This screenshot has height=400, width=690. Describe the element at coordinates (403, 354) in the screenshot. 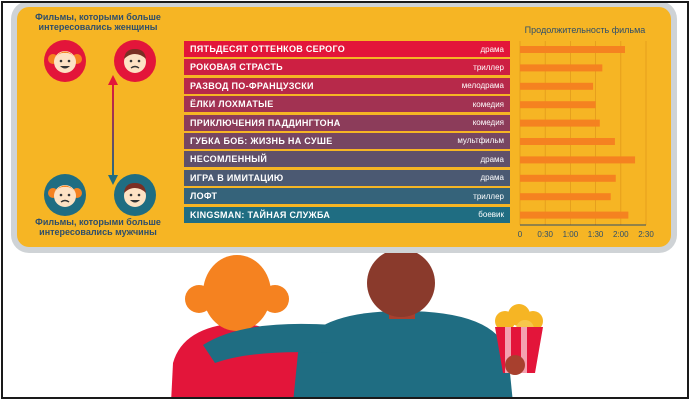

I see `man-body` at that location.